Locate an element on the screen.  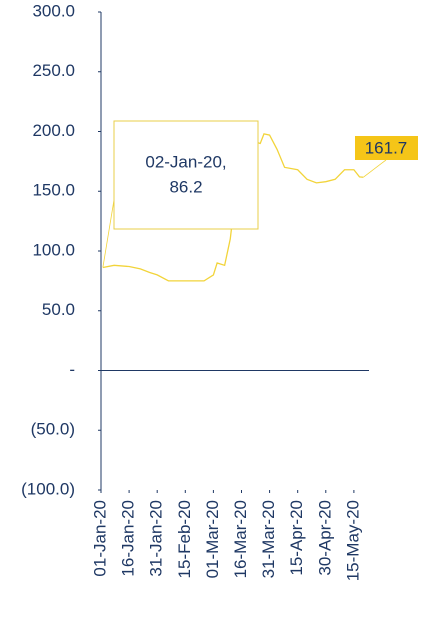
annotation-box is located at coordinates (186, 175).